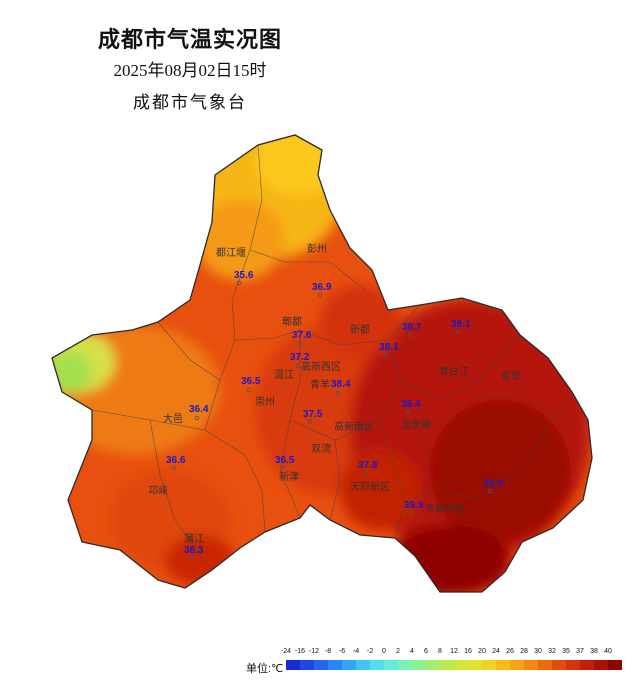 This screenshot has width=640, height=700. Describe the element at coordinates (461, 324) in the screenshot. I see `temperature-value: 39.1` at that location.